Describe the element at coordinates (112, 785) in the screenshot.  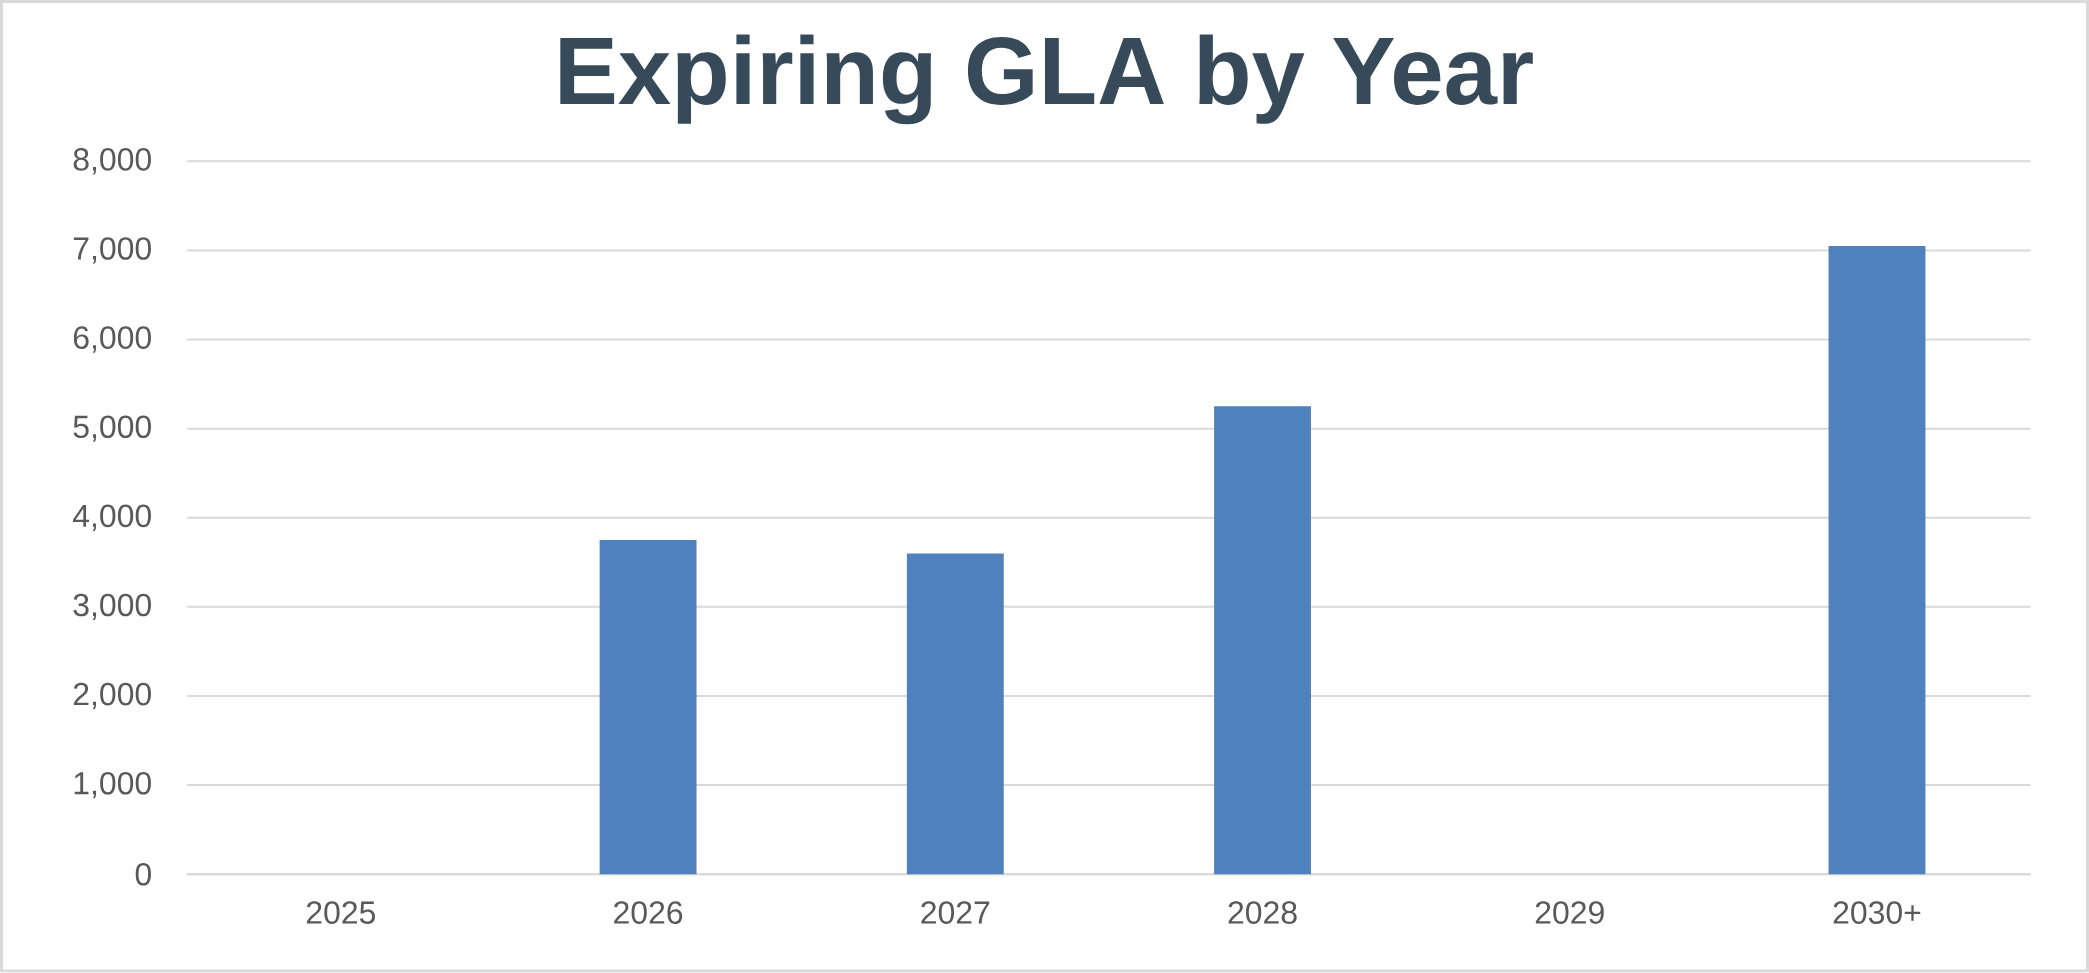
I see `y-tick-label: 1,000` at that location.